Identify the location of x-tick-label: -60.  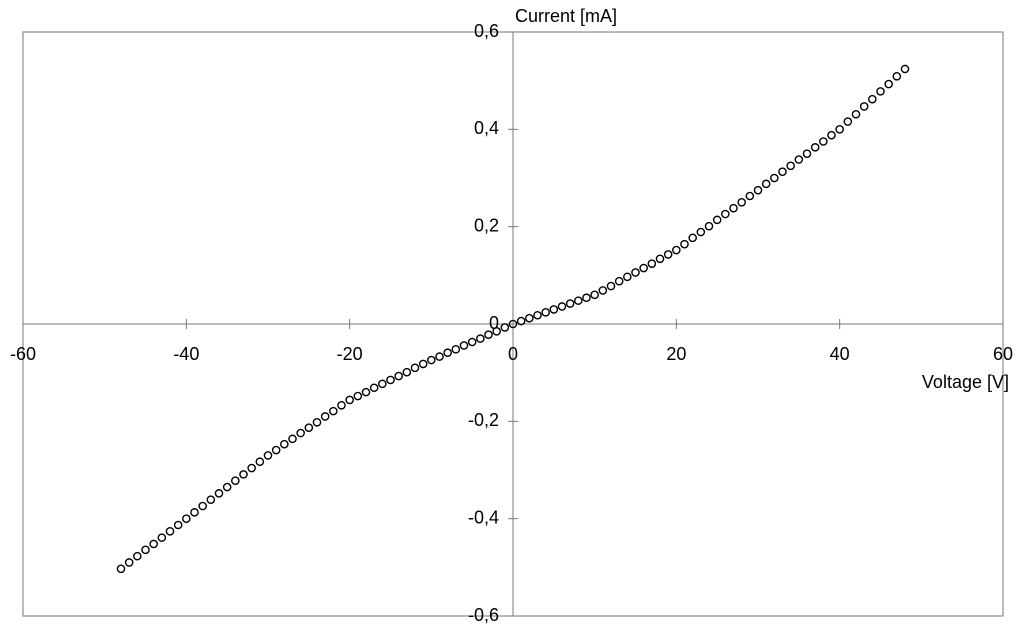
(23, 354).